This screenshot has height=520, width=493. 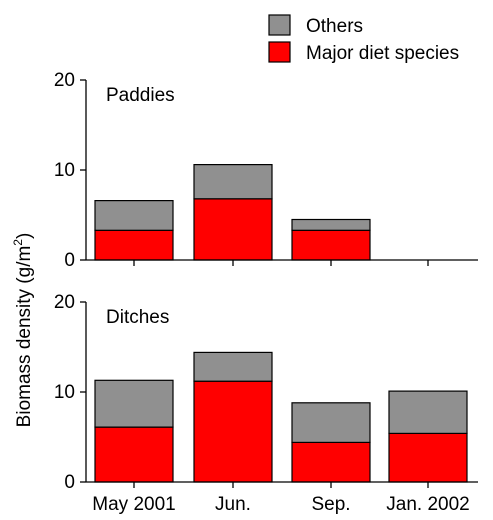 What do you see at coordinates (233, 229) in the screenshot?
I see `bar-paddies-jun-major-diet-species` at bounding box center [233, 229].